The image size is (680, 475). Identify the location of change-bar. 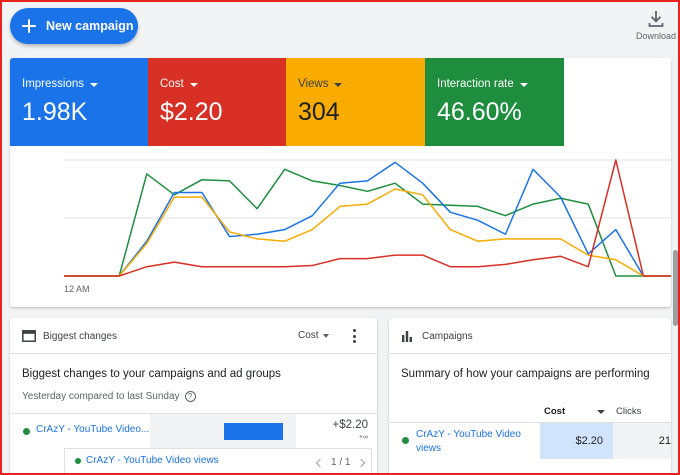
(253, 431).